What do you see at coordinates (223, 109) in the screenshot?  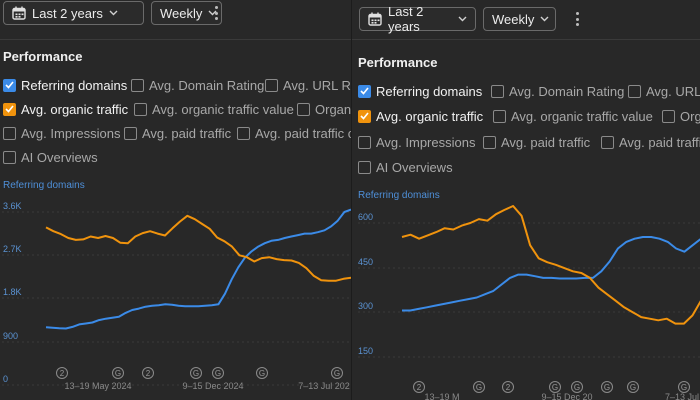 I see `metric-label: Avg. organic traffic value` at bounding box center [223, 109].